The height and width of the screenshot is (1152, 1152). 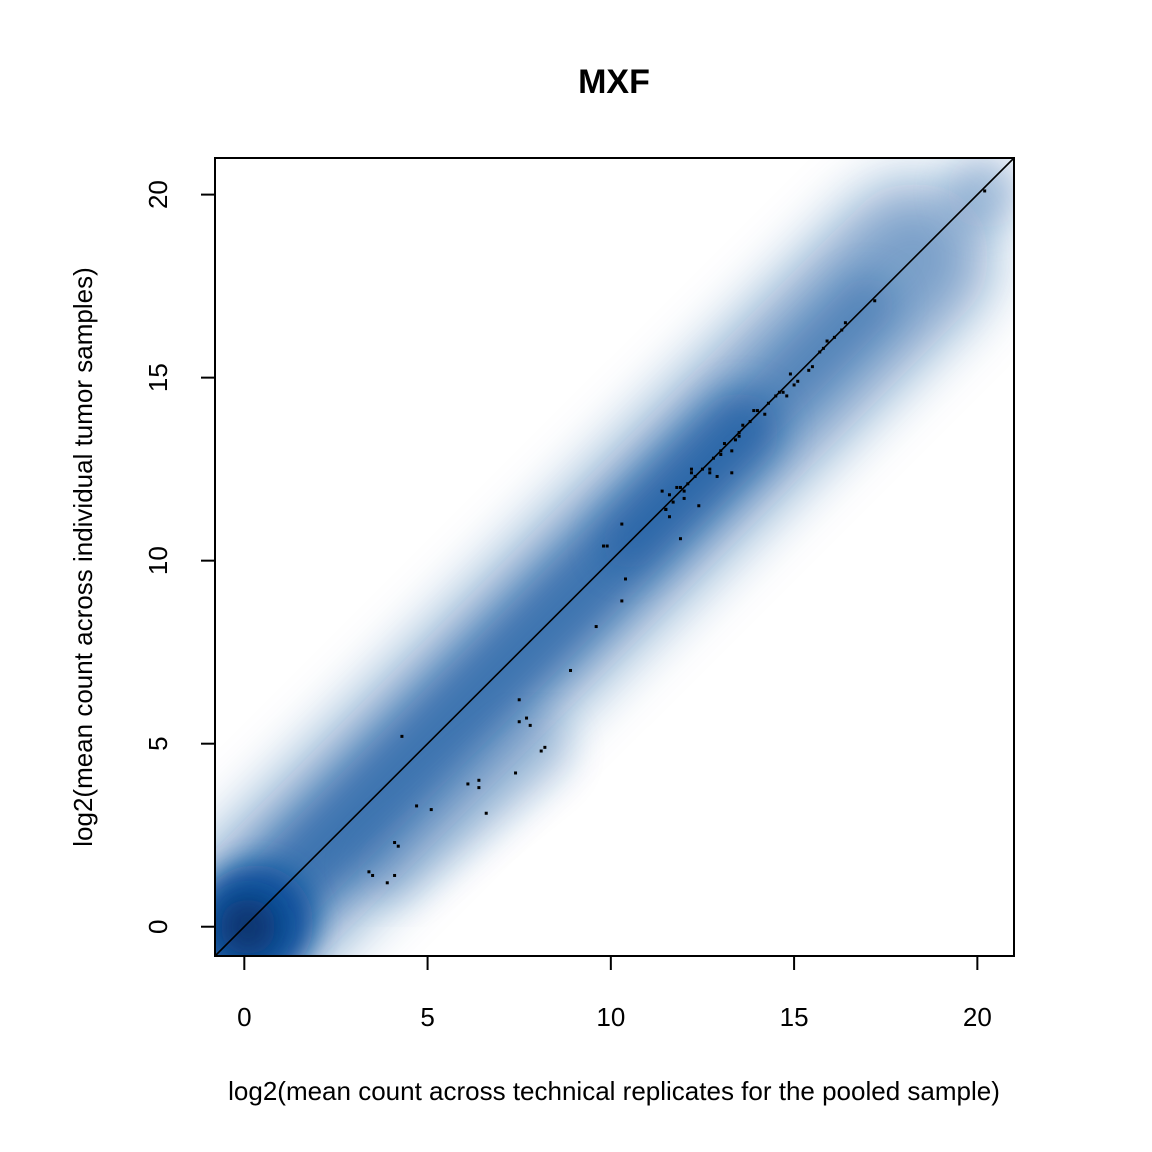 I want to click on y-tick-label: 15, so click(x=158, y=377).